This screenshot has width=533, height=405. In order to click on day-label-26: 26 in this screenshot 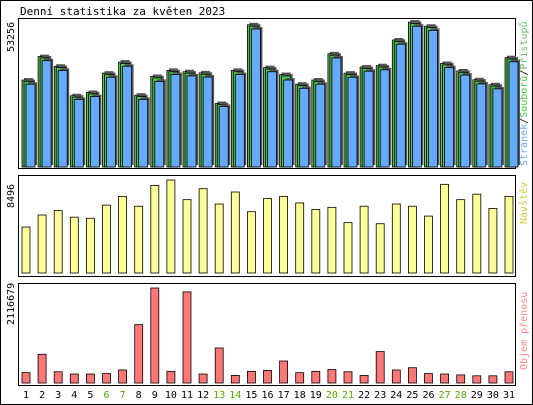, I will do `click(428, 395)`.